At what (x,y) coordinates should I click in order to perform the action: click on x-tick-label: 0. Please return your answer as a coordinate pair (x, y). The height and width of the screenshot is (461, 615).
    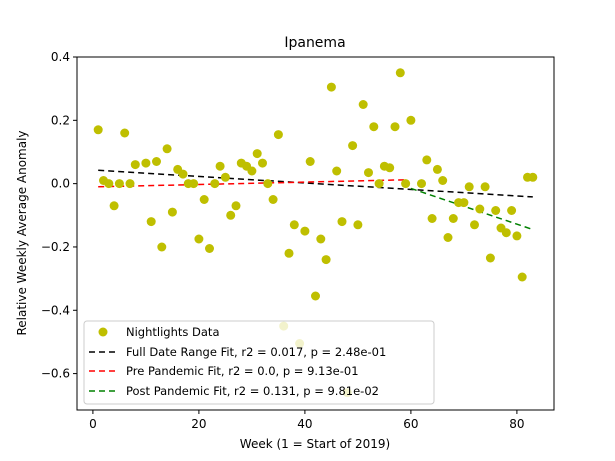
    Looking at the image, I should click on (93, 424).